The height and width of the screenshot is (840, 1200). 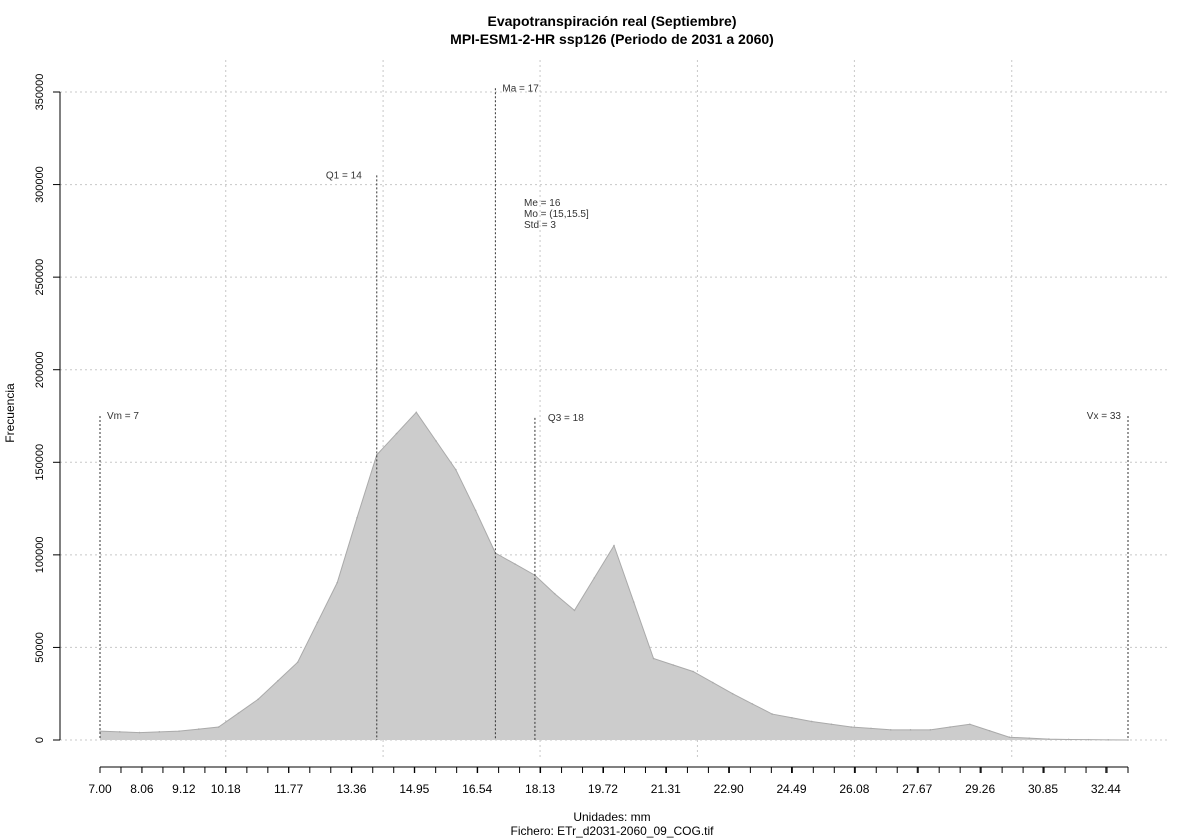 What do you see at coordinates (184, 789) in the screenshot?
I see `x-tick-label: 9.12` at bounding box center [184, 789].